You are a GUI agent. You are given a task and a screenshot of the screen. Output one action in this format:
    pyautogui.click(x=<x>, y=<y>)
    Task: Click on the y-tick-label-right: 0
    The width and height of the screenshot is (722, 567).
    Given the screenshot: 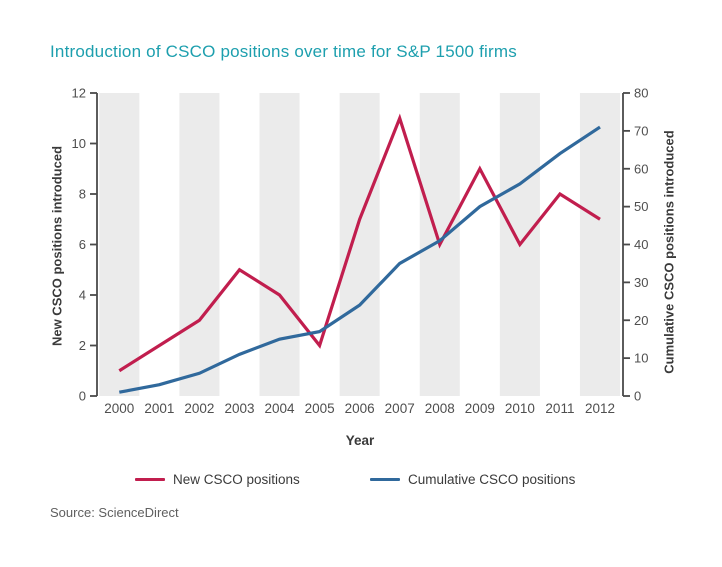 What is the action you would take?
    pyautogui.click(x=637, y=396)
    